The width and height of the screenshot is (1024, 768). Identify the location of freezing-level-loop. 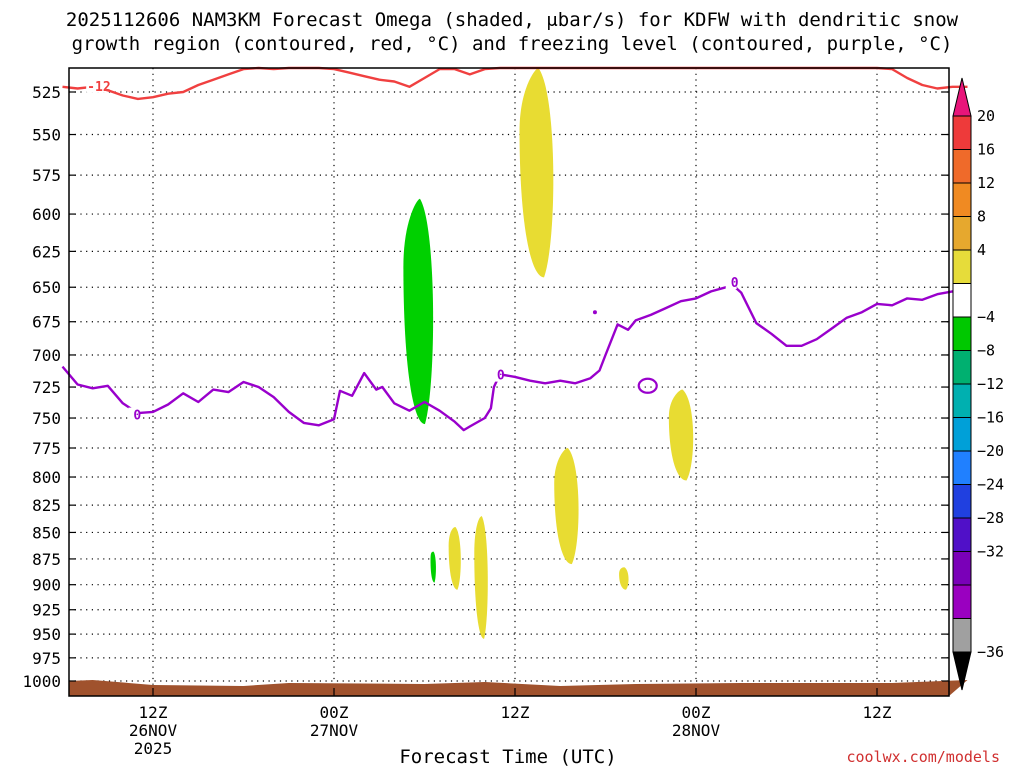
(647, 385).